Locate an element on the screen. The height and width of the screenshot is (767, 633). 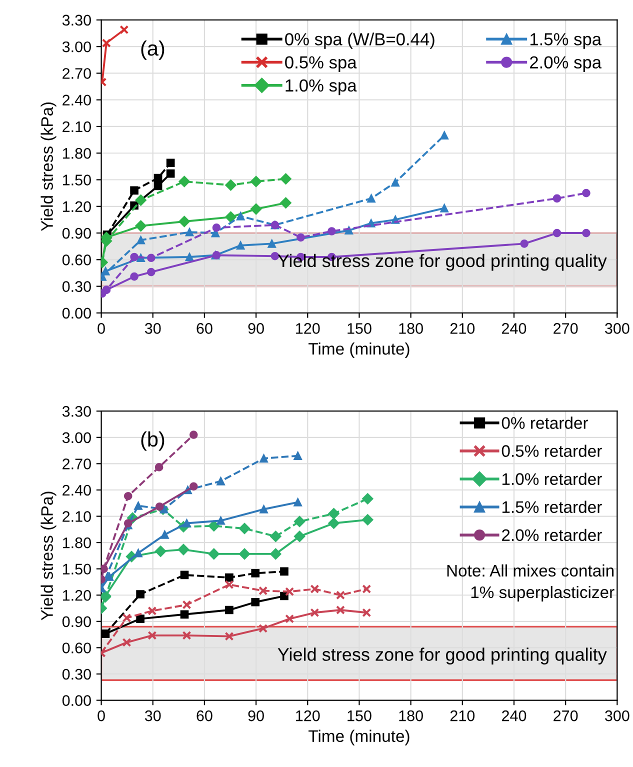
legend-label: 2.0% spa is located at coordinates (566, 64).